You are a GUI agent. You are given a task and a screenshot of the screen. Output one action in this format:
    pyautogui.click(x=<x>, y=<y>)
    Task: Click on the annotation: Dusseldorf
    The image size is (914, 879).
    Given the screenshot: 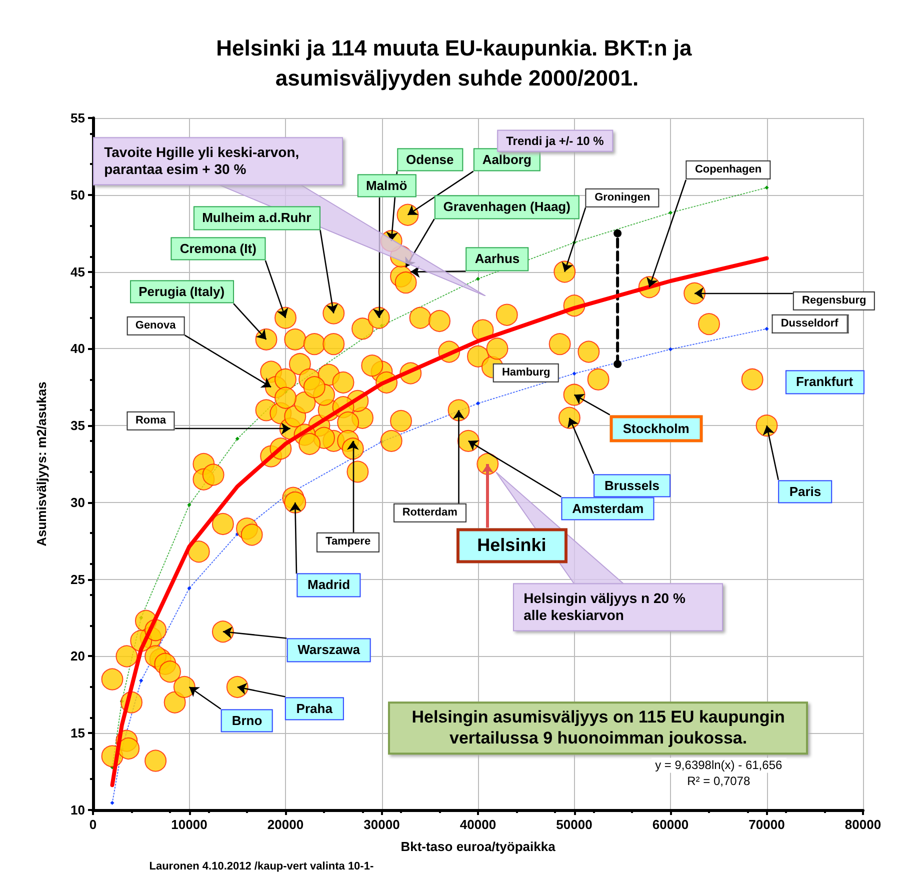 What is the action you would take?
    pyautogui.click(x=810, y=324)
    